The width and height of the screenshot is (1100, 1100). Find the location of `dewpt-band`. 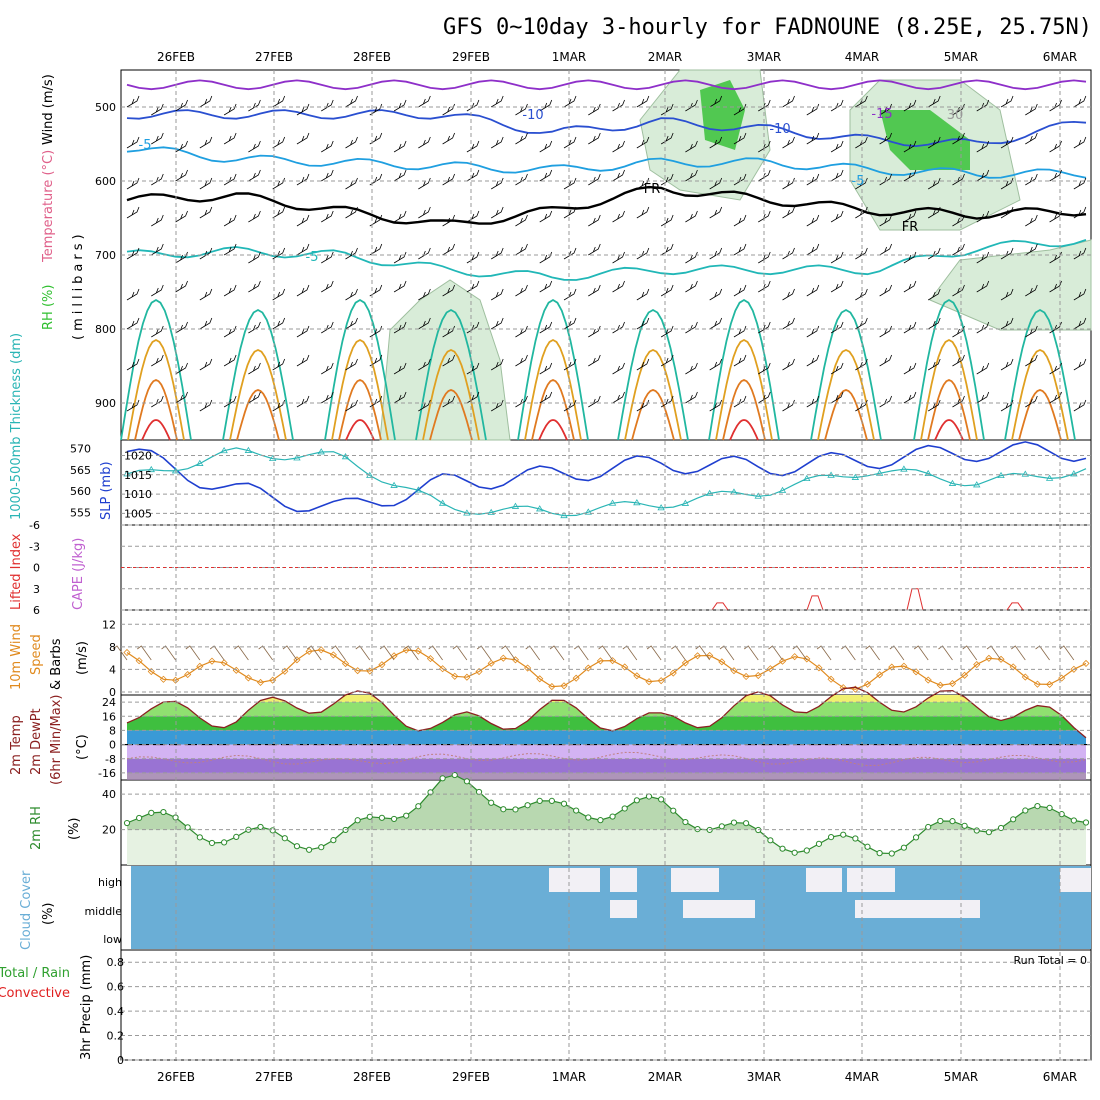

dewpt-band is located at coordinates (606, 765).